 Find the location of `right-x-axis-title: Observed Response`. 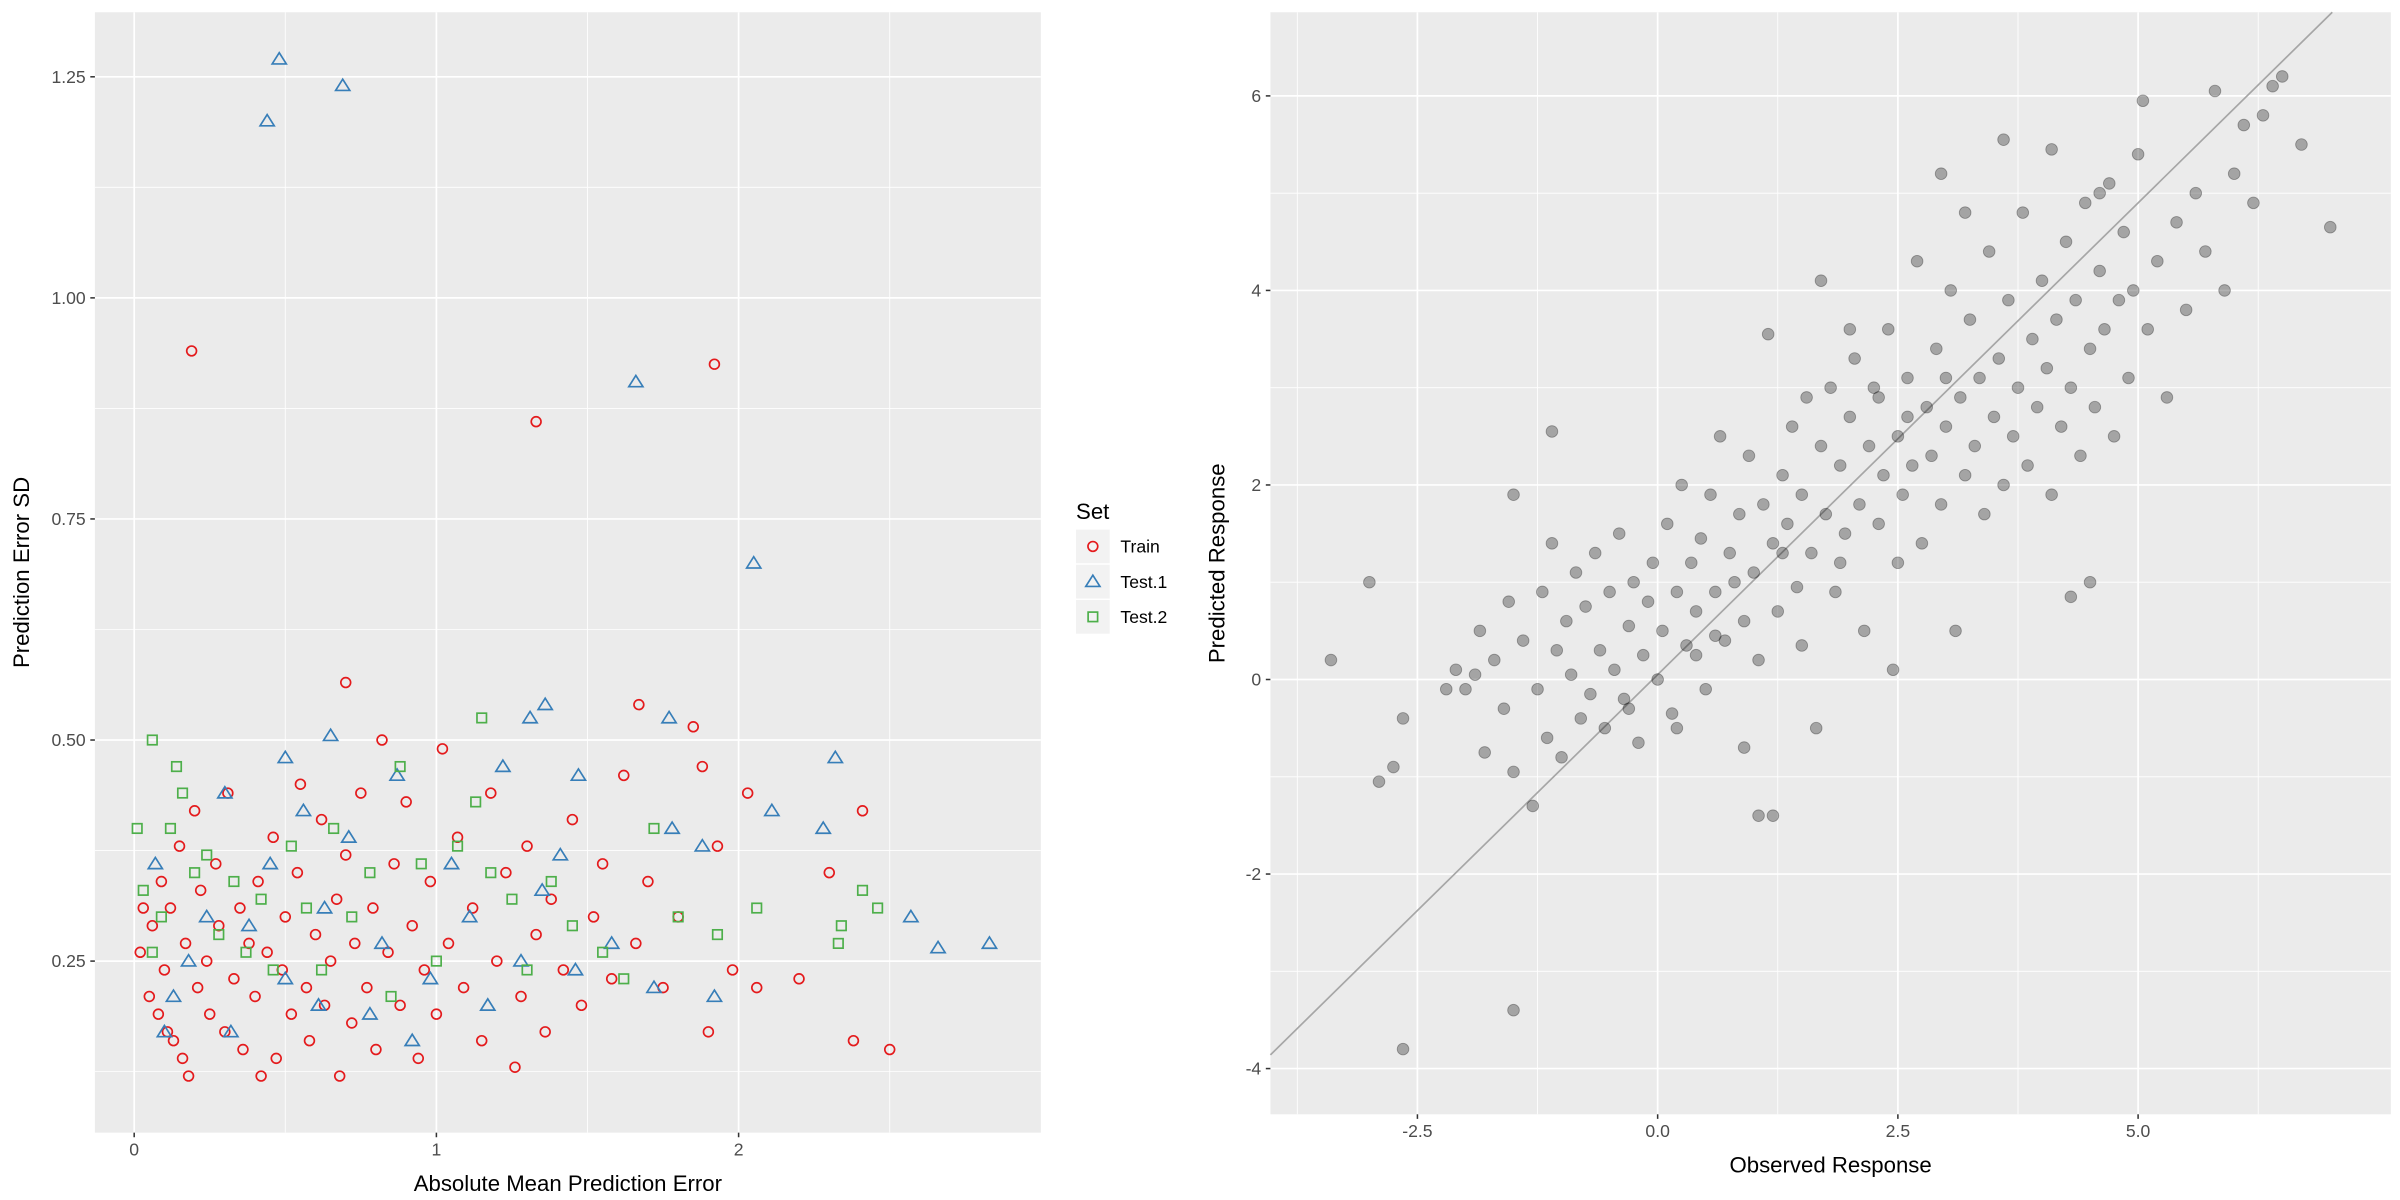

right-x-axis-title: Observed Response is located at coordinates (1830, 1164).